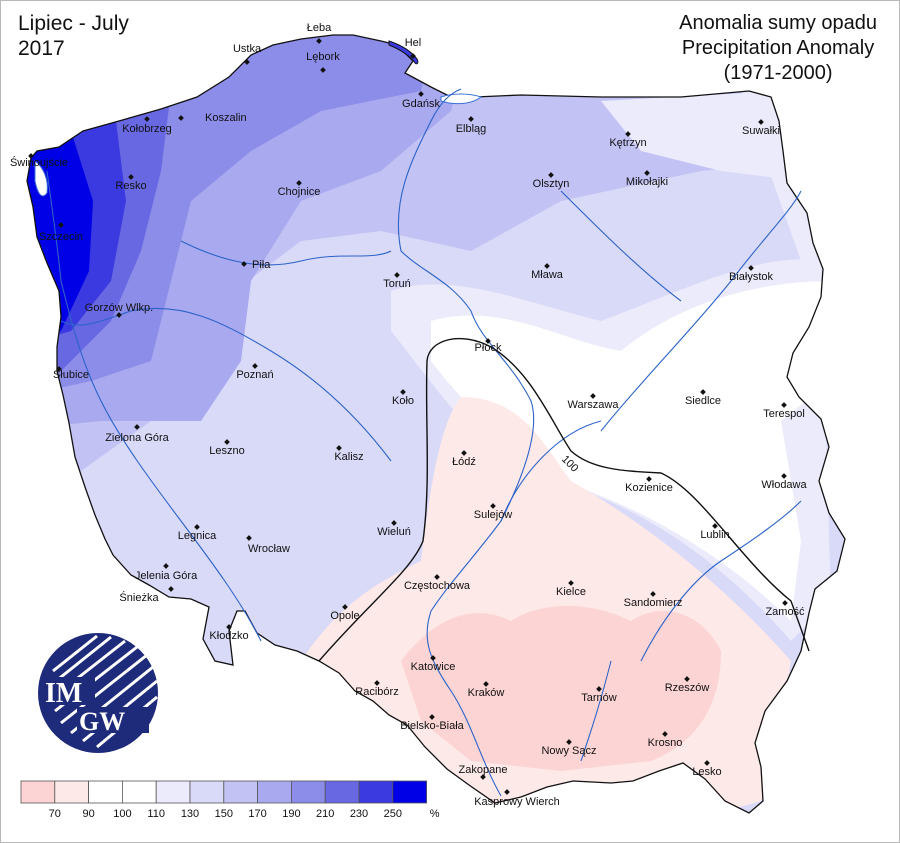 This screenshot has height=843, width=900. Describe the element at coordinates (778, 73) in the screenshot. I see `title-reference-period: (1971-2000)` at that location.